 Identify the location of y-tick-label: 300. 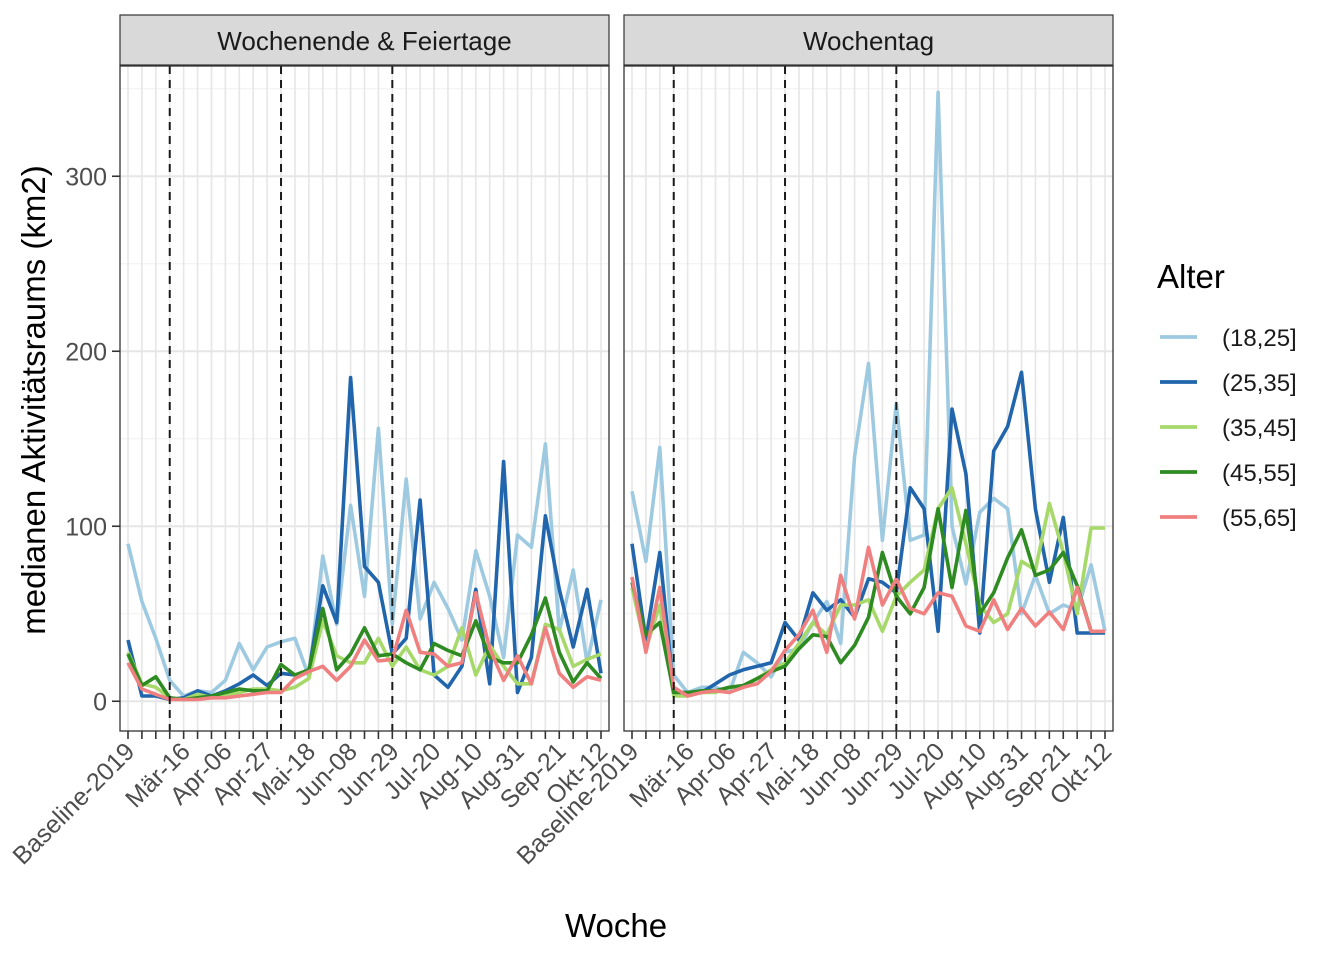
(86, 177).